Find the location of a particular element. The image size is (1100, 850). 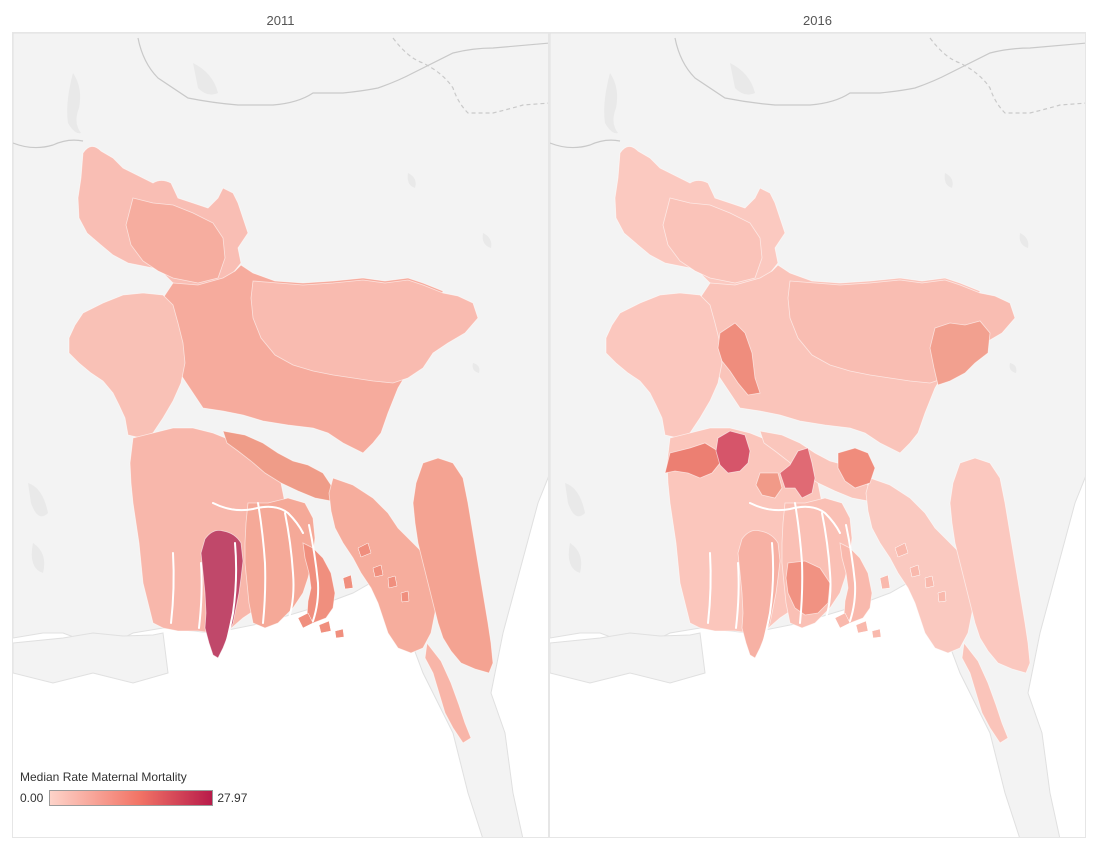

district-faridpur is located at coordinates (733, 452).